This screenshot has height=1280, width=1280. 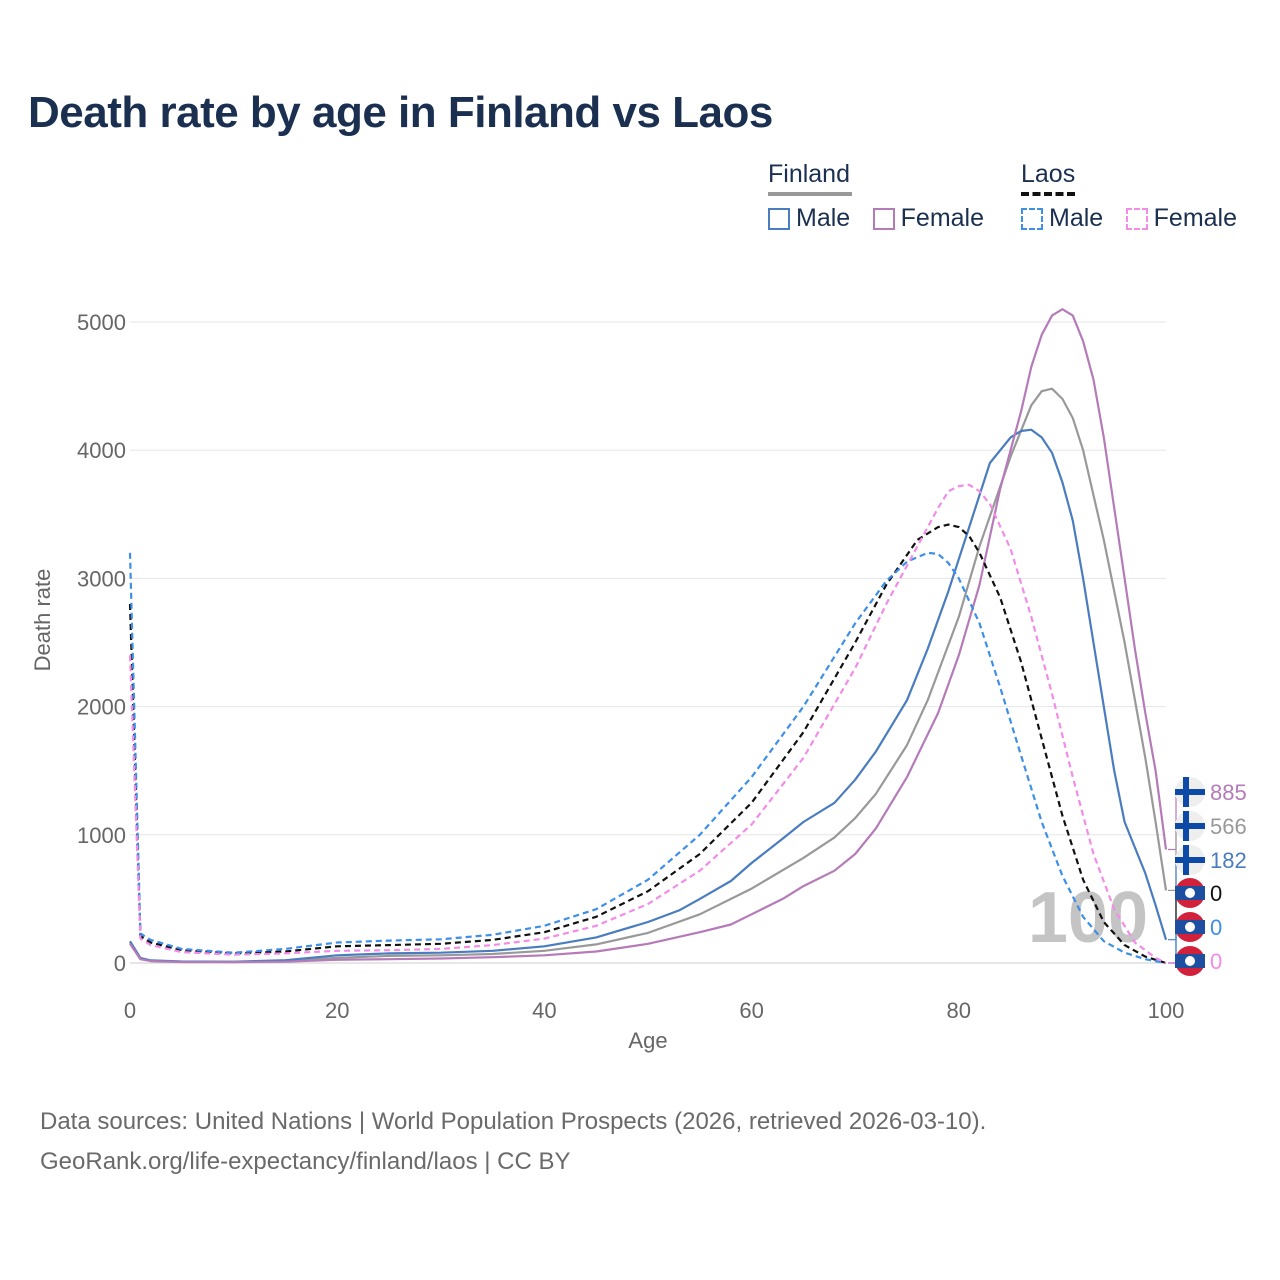 I want to click on legend-item-laos-female: Female, so click(x=1181, y=218).